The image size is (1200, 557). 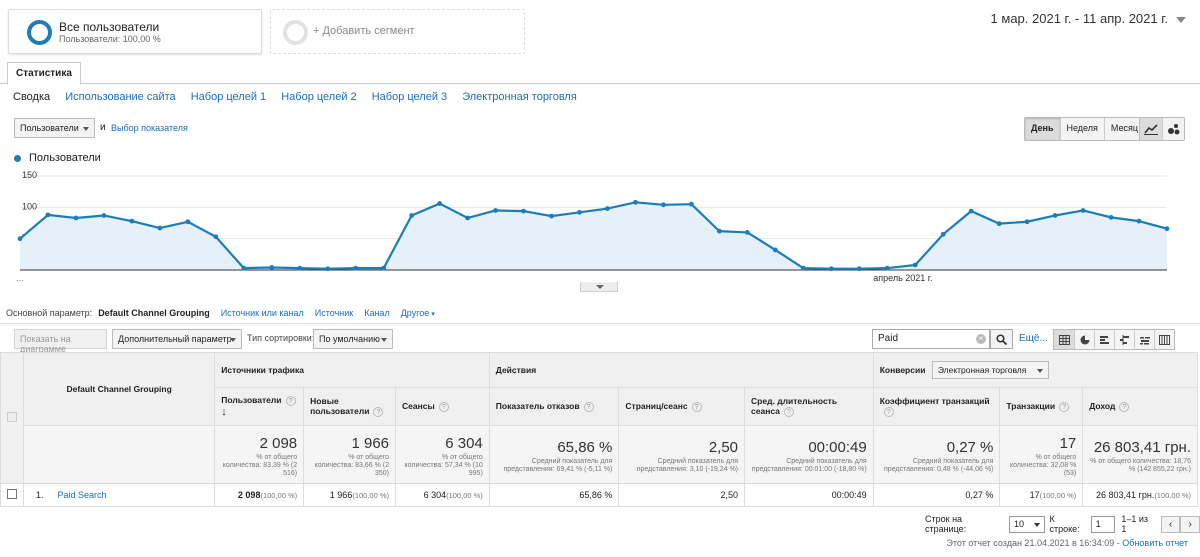 What do you see at coordinates (49, 128) in the screenshot?
I see `metric-dropdown-value: Пользователи` at bounding box center [49, 128].